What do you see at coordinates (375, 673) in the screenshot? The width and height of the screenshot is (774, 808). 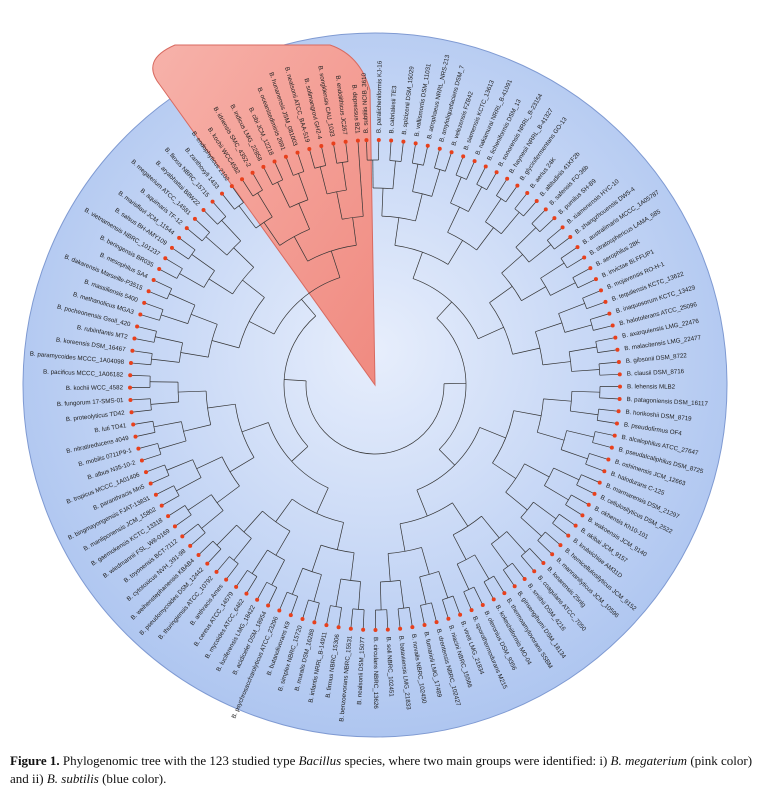 I see `leaf-label: B. circulans NBRC_13626` at bounding box center [375, 673].